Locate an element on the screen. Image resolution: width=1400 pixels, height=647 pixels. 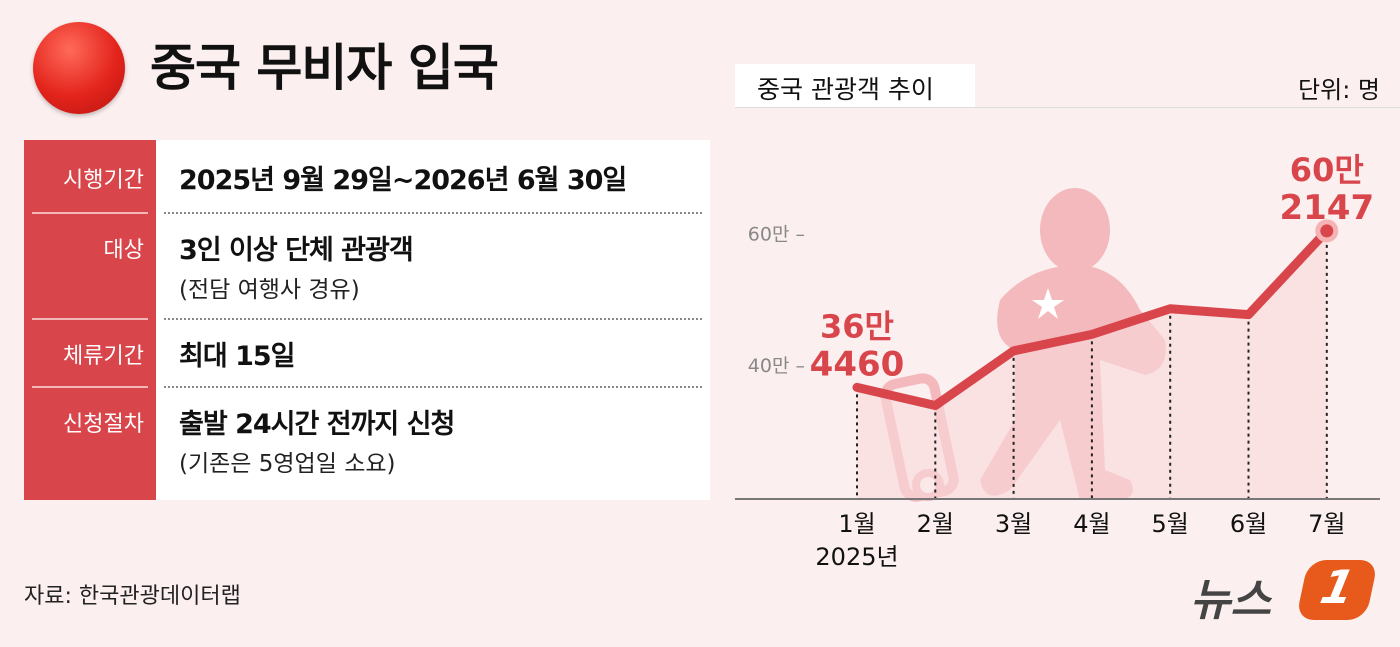
china-flag-icon is located at coordinates (79, 68).